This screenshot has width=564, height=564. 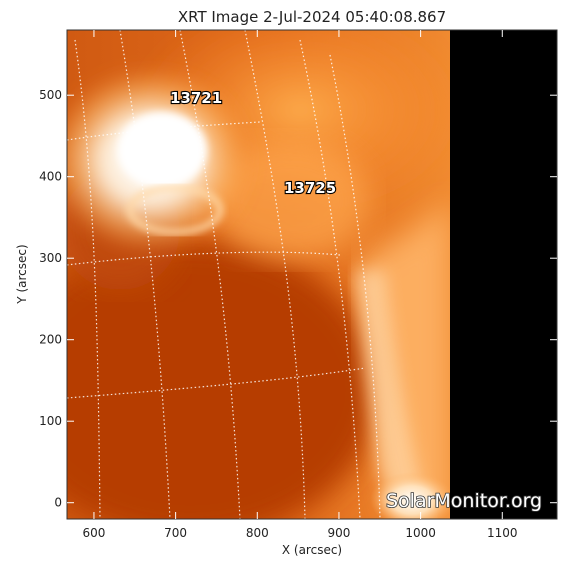 What do you see at coordinates (22, 274) in the screenshot?
I see `y-axis-label: Y (arcsec)` at bounding box center [22, 274].